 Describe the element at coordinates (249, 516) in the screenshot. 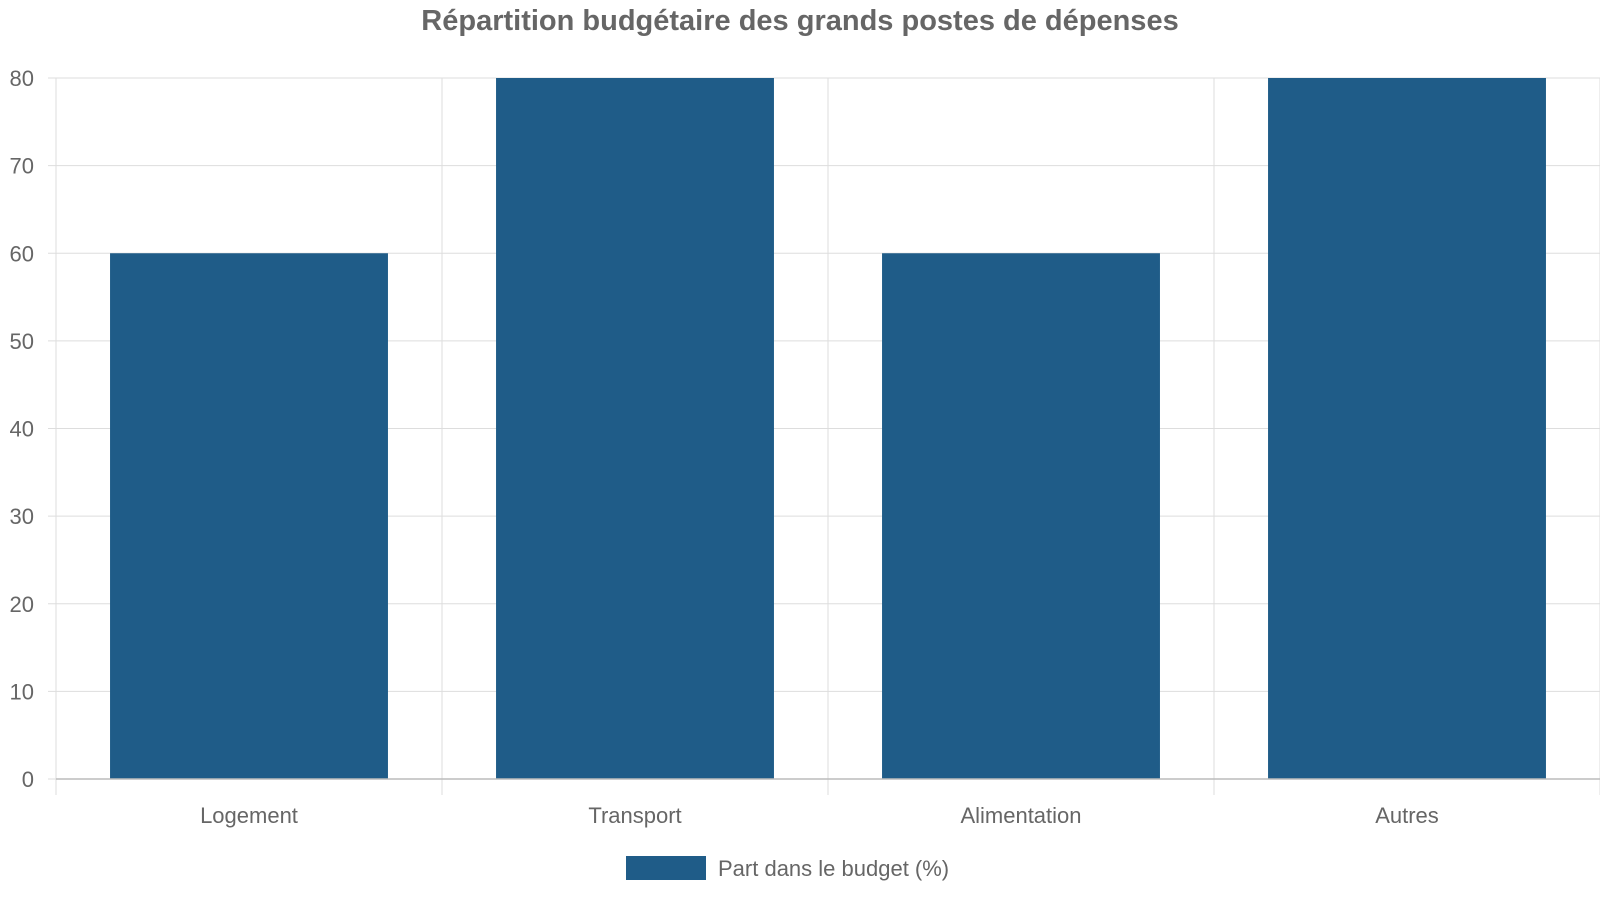

I see `bar-logement` at that location.